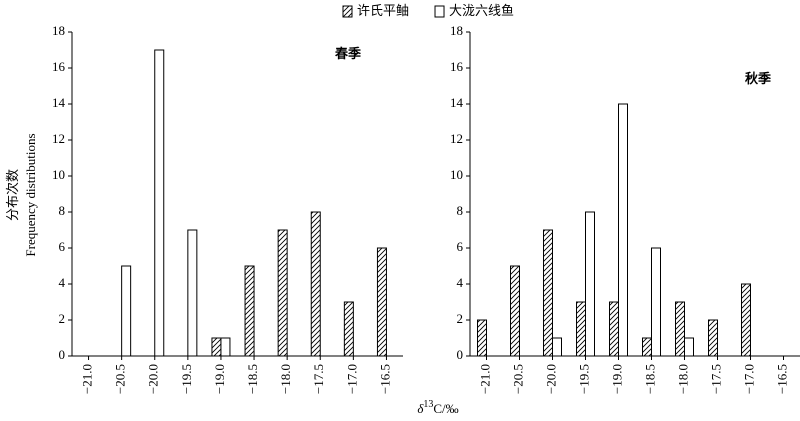 This screenshot has height=421, width=800. Describe the element at coordinates (758, 78) in the screenshot. I see `panel-title: 秋季` at that location.